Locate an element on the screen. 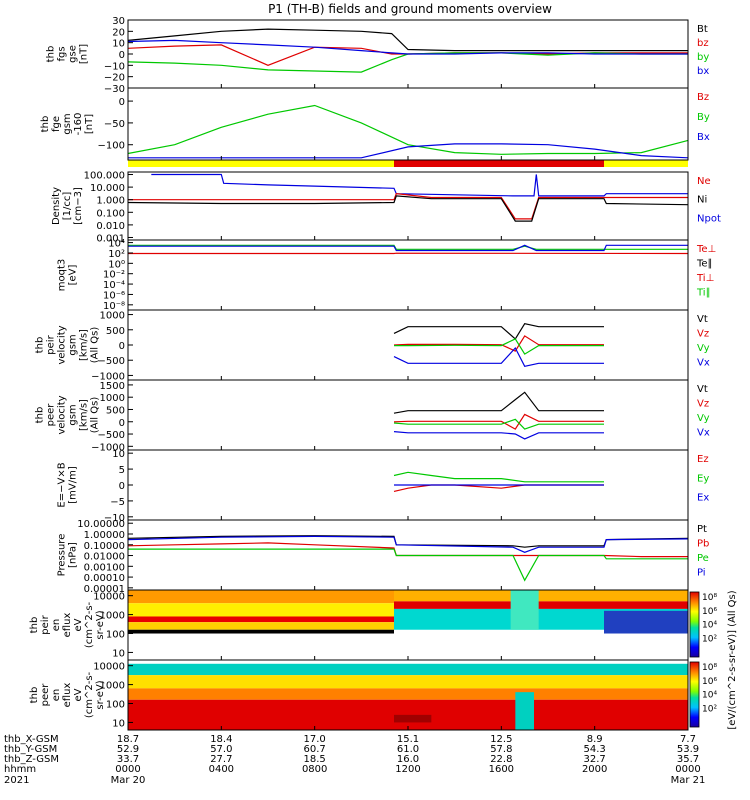 The height and width of the screenshot is (800, 750). x-axis-value: 54.3 is located at coordinates (595, 749).